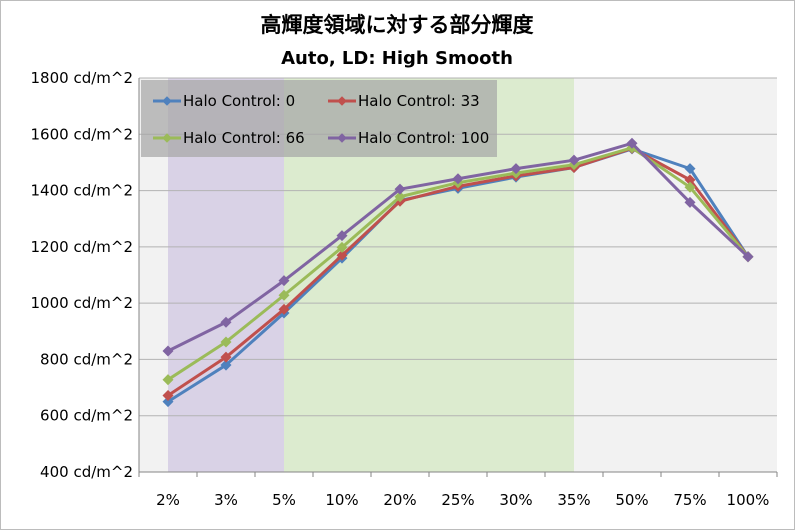 This screenshot has width=795, height=530. What do you see at coordinates (86, 416) in the screenshot?
I see `y-tick-label: 600 cd/m^2` at bounding box center [86, 416].